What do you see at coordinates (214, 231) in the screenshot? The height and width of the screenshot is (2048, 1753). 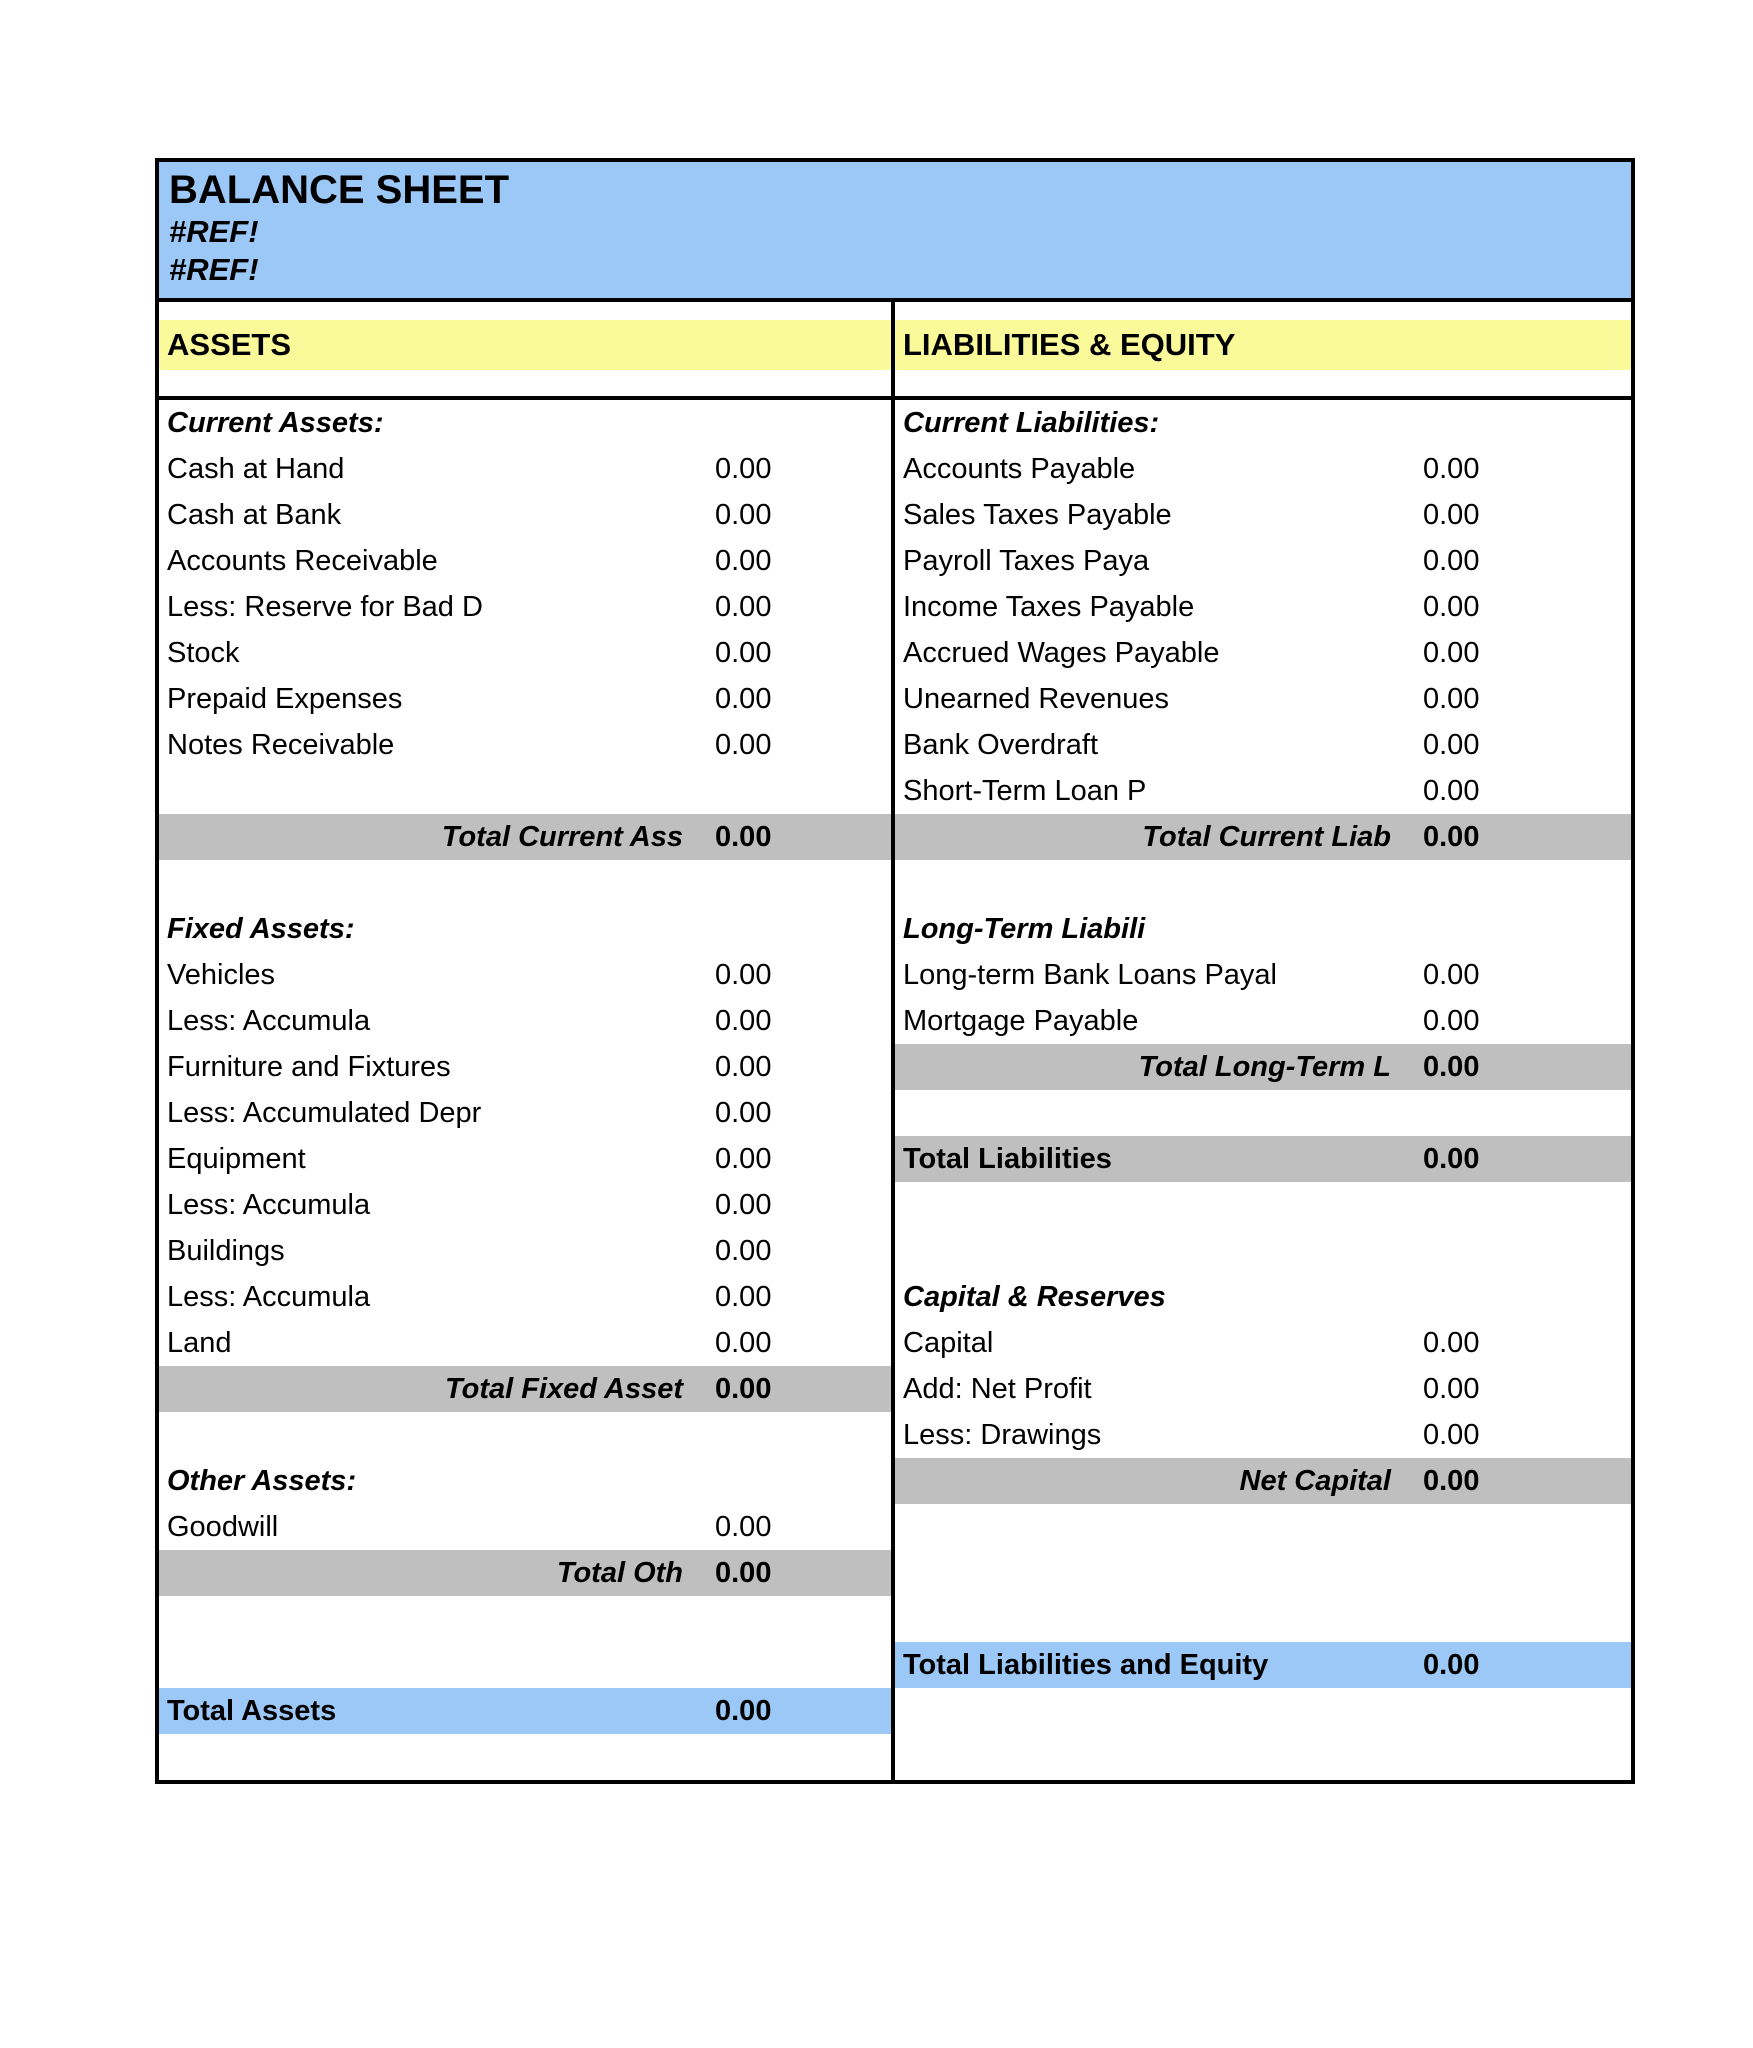 I see `title-ref-line-1: #REF!` at bounding box center [214, 231].